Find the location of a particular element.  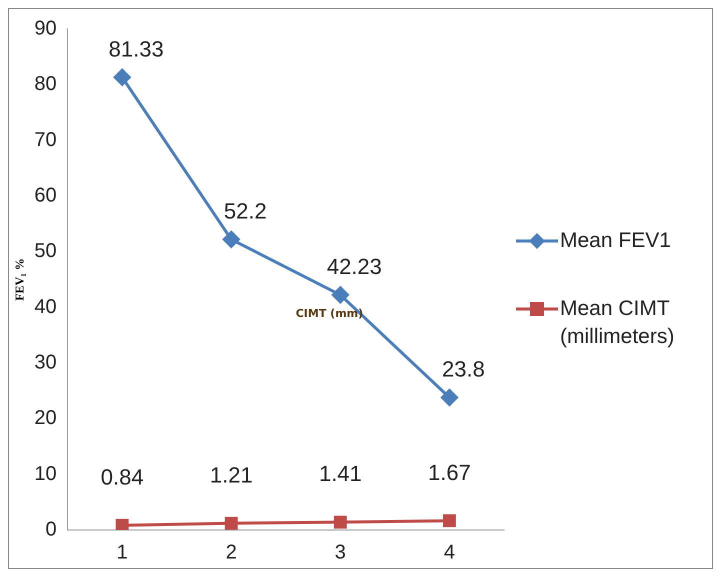

y-tick-label: 50 is located at coordinates (45, 251).